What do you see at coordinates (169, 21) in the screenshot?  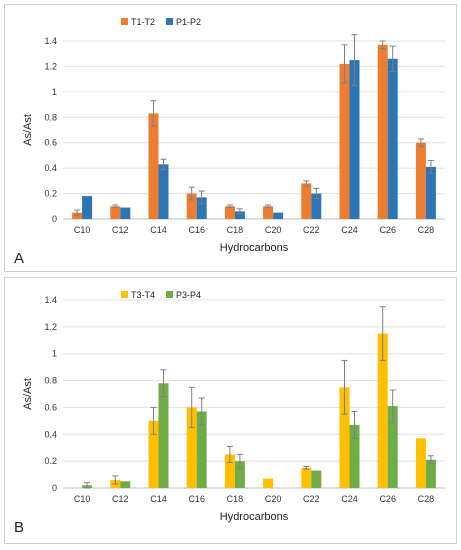 I see `legend-swatch-P1-P2` at bounding box center [169, 21].